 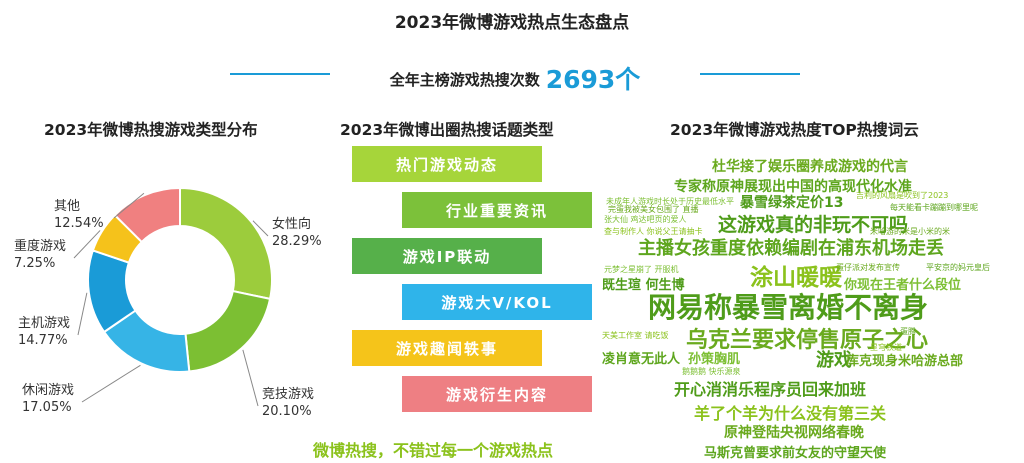 I want to click on cloud-word-30: 原神登陆央视网络春晚, so click(x=794, y=433).